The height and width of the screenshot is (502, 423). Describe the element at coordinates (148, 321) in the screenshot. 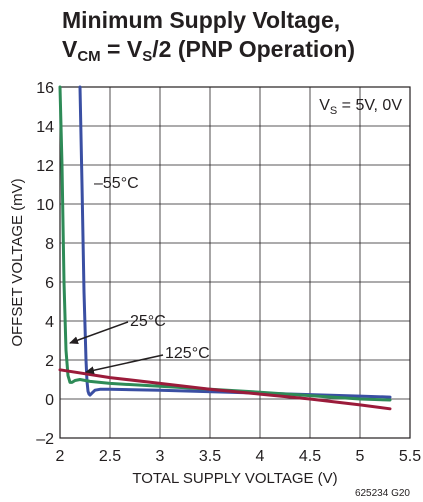

I see `label-25c: 25°C` at that location.